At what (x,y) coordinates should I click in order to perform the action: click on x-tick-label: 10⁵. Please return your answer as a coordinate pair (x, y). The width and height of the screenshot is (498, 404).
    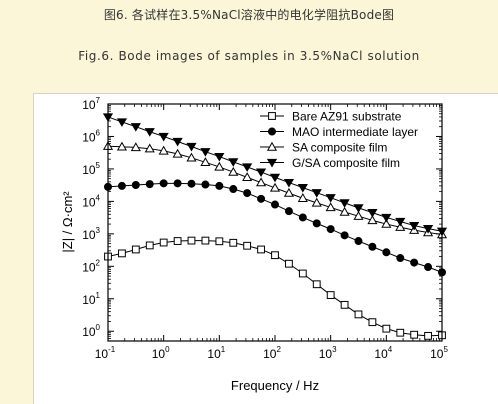
    Looking at the image, I should click on (439, 353).